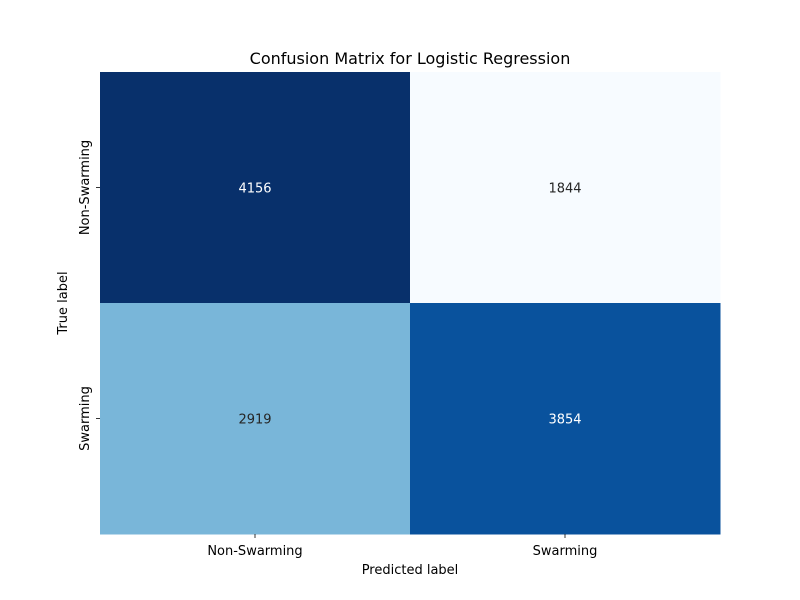 The width and height of the screenshot is (800, 600). What do you see at coordinates (89, 295) in the screenshot?
I see `y-axis-ticks: Non-Swarming Swarming` at bounding box center [89, 295].